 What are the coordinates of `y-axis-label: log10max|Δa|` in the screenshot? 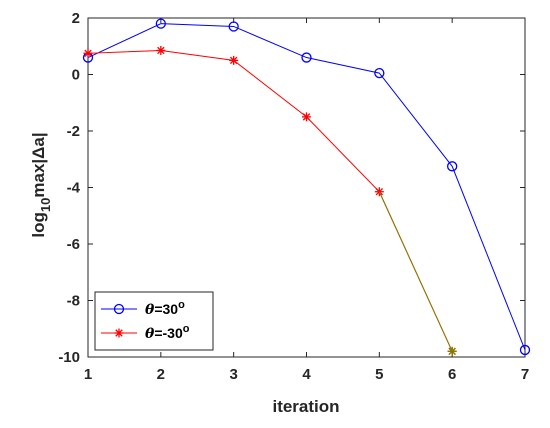 It's located at (41, 184).